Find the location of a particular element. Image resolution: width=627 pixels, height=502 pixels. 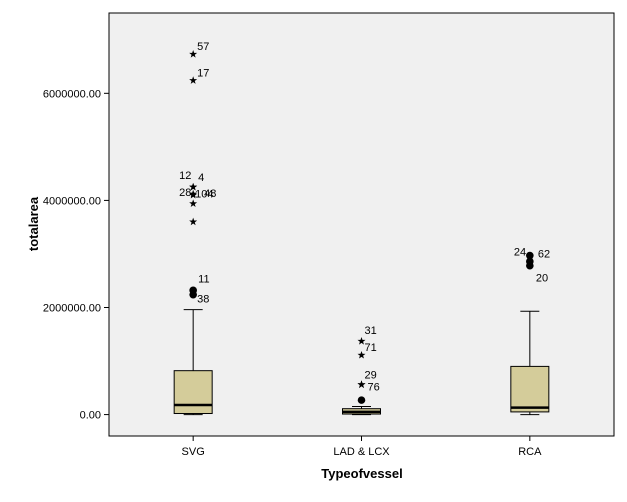

y-axis-title: totalarea is located at coordinates (33, 223).